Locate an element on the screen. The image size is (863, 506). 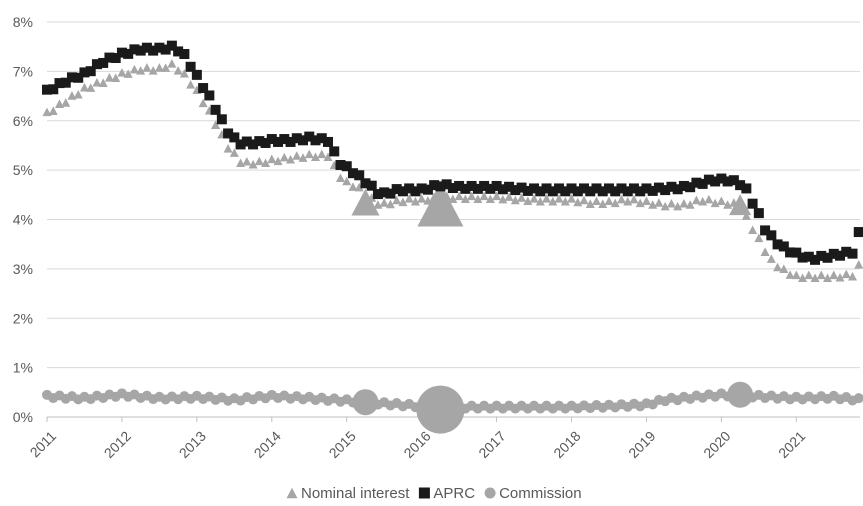
legend-label: APRC is located at coordinates (454, 493).